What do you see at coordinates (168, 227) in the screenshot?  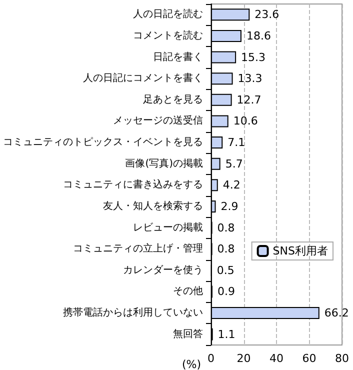 I see `y-tick-label: レビューの掲載` at bounding box center [168, 227].